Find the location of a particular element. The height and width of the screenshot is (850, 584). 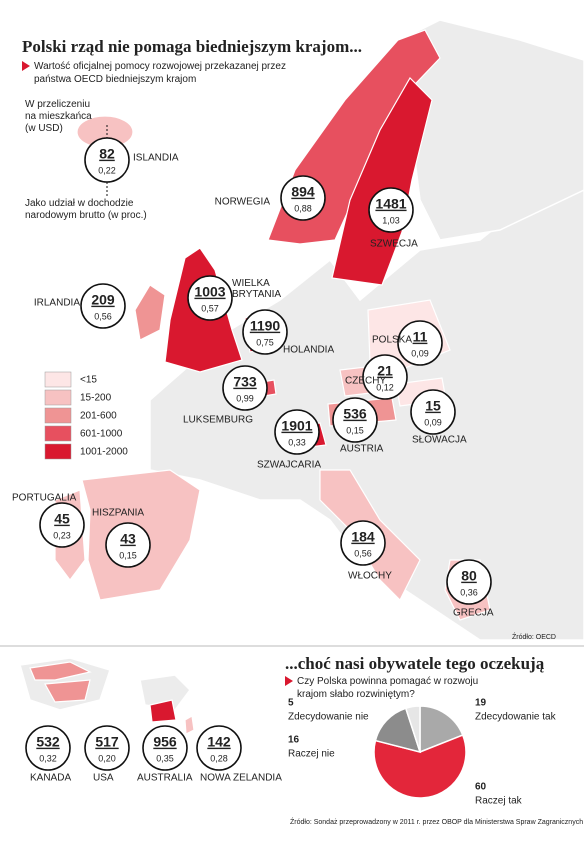

gni-share: 0,57 is located at coordinates (210, 308).